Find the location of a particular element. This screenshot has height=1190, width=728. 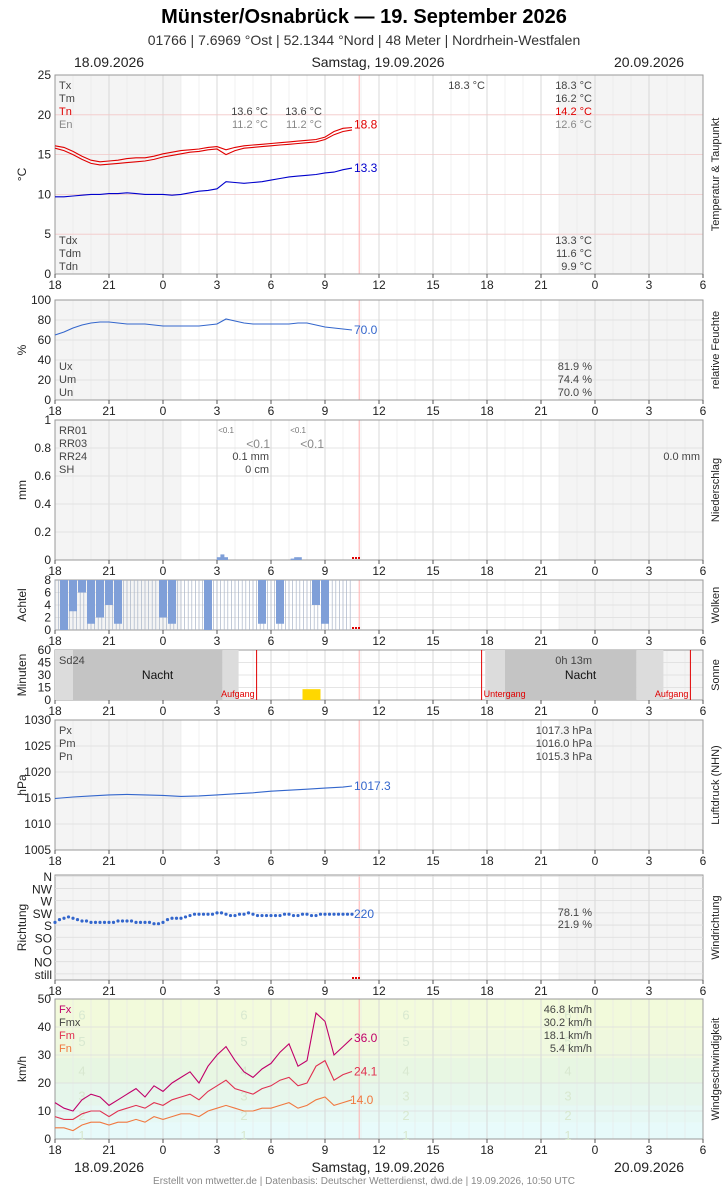

clouds-xtick: 12 is located at coordinates (379, 641).